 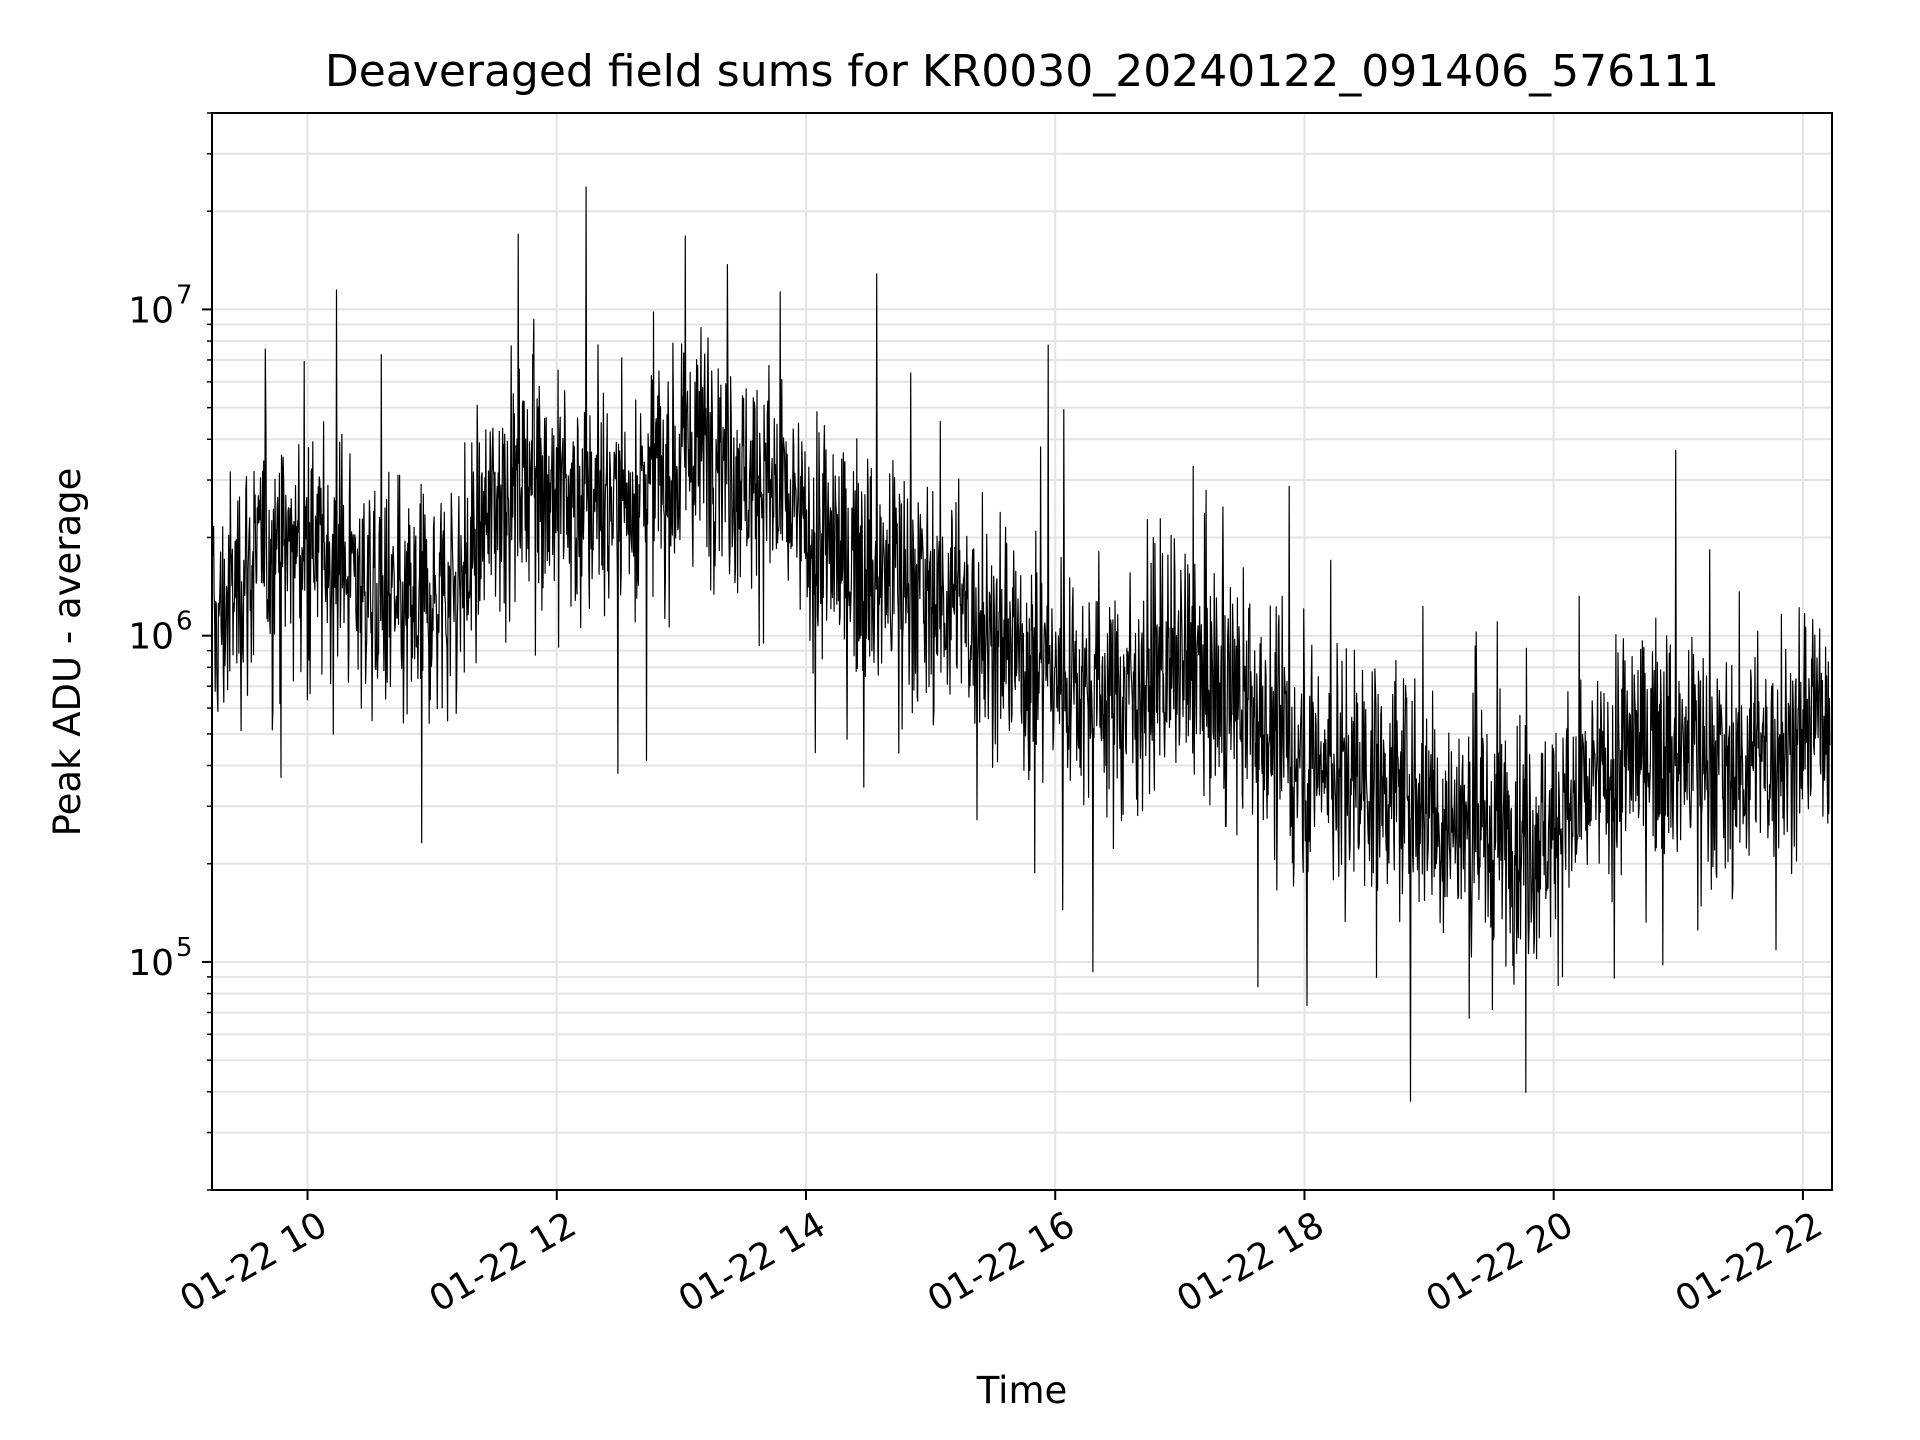 What do you see at coordinates (1022, 1390) in the screenshot?
I see `x-axis-label: Time` at bounding box center [1022, 1390].